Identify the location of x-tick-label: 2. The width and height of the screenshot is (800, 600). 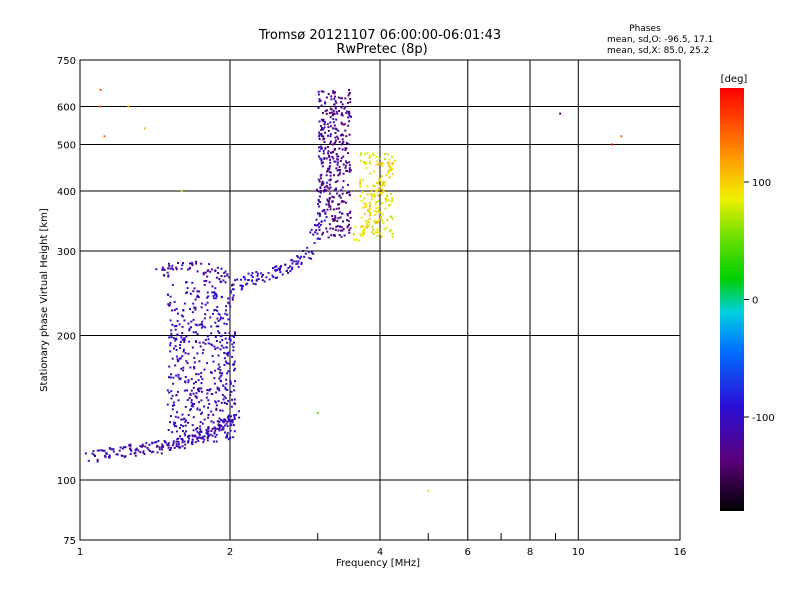
(230, 552).